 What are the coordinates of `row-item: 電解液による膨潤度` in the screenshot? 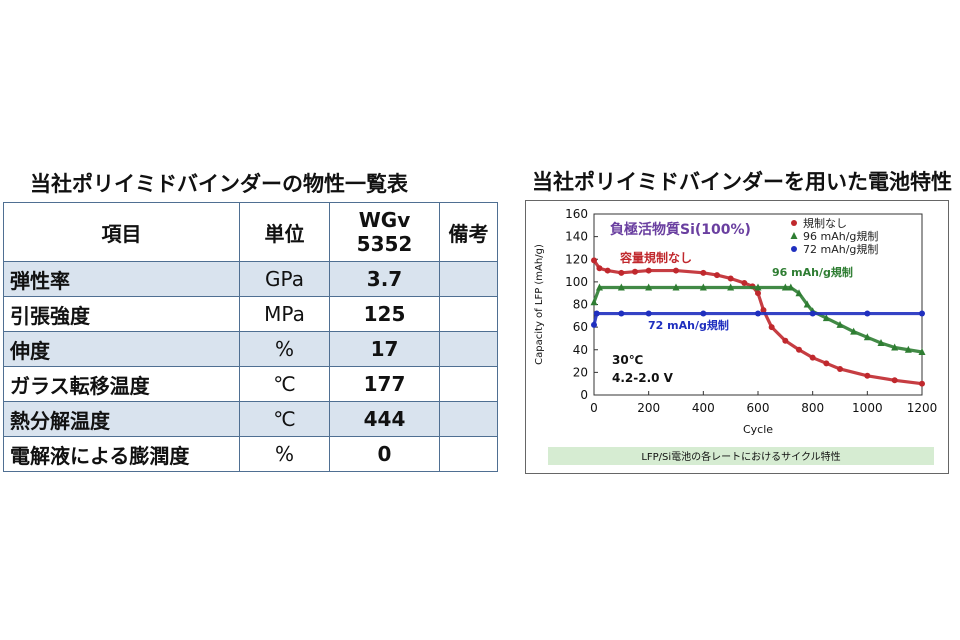 It's located at (121, 454).